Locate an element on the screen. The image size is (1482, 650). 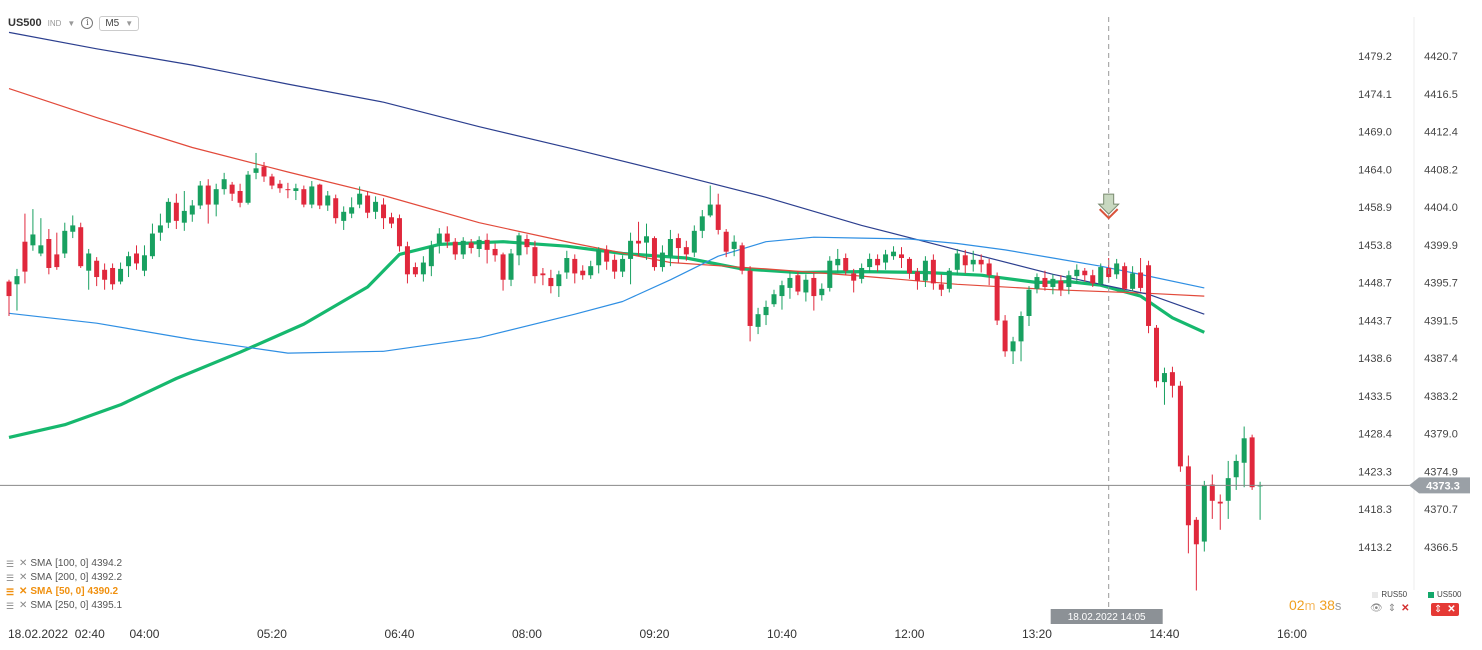
chevron-down-icon: ▼ is located at coordinates (71, 23).